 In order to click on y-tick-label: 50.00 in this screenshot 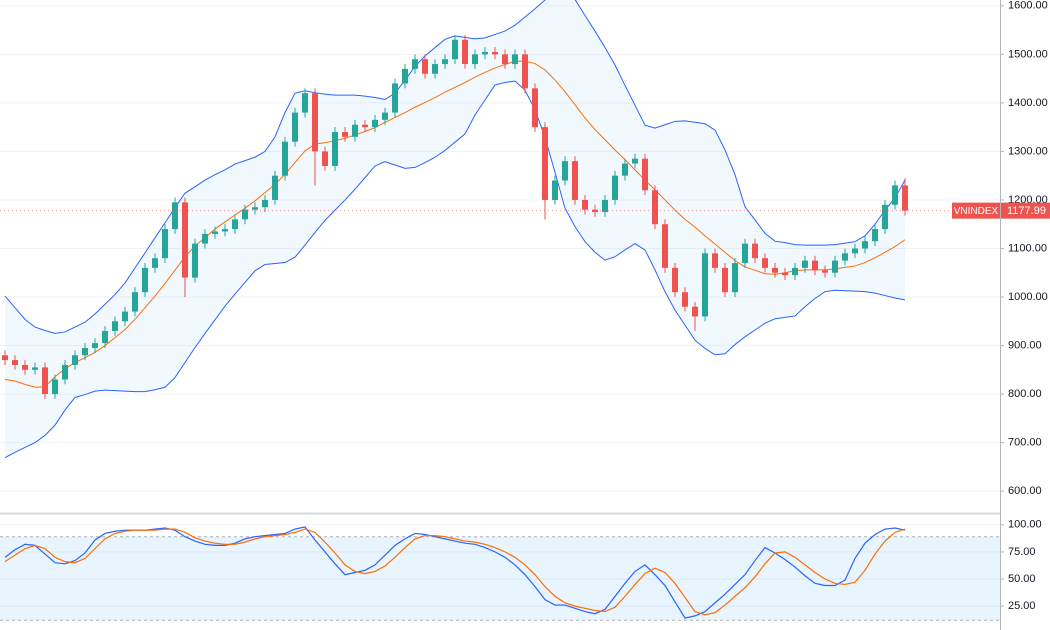, I will do `click(1022, 579)`.